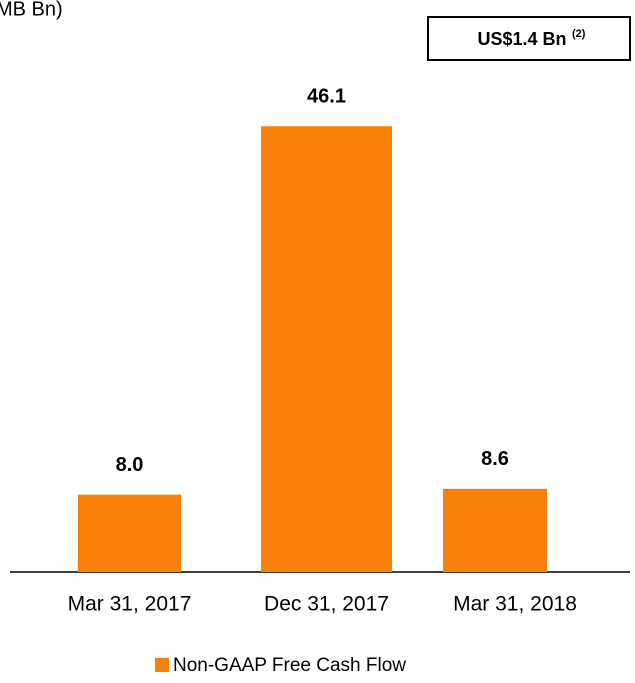  Describe the element at coordinates (130, 465) in the screenshot. I see `value-label: 8.0` at that location.